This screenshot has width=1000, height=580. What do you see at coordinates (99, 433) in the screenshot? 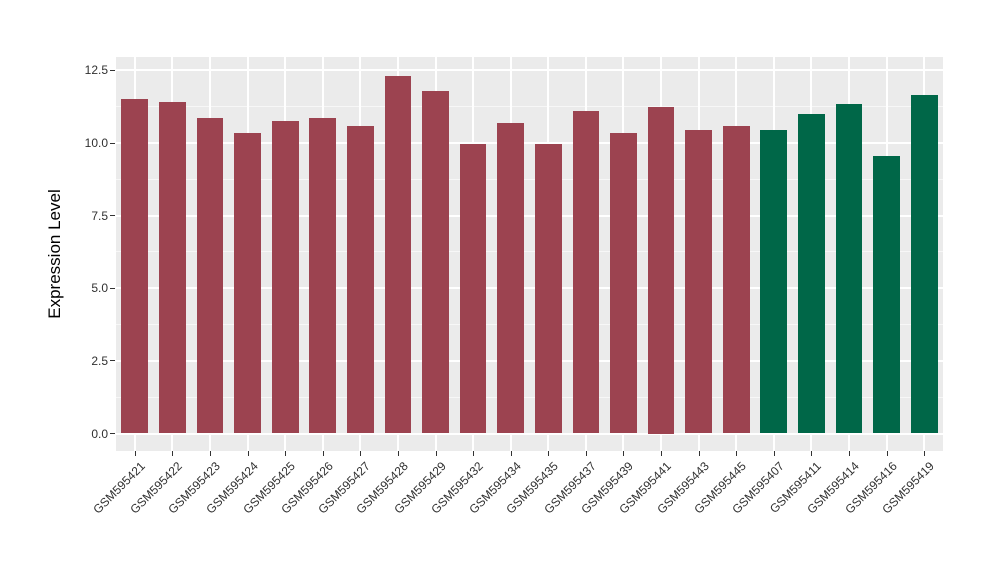
I see `y-tick-label: 0.0` at bounding box center [99, 433].